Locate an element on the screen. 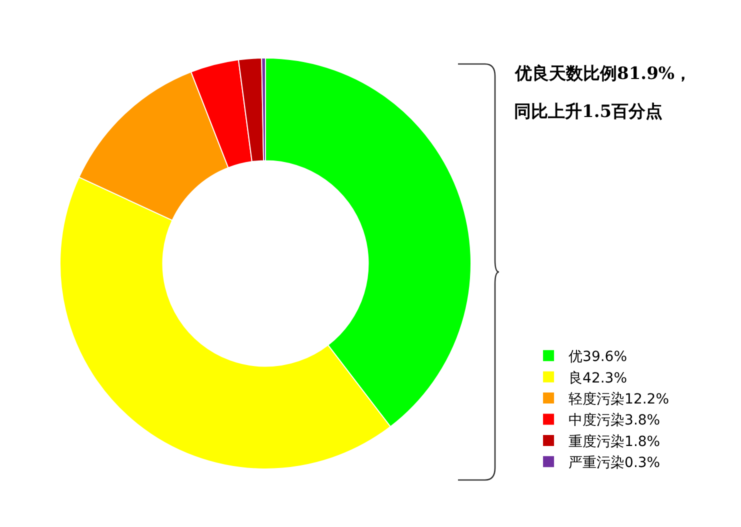 The height and width of the screenshot is (527, 741). text: 同比上升1.5百分点 is located at coordinates (588, 112).